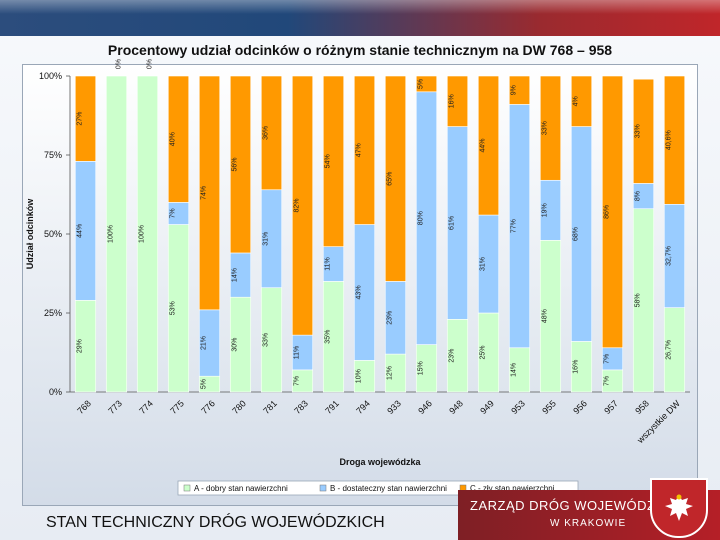  I want to click on x-tick-label: 768, so click(84, 407).